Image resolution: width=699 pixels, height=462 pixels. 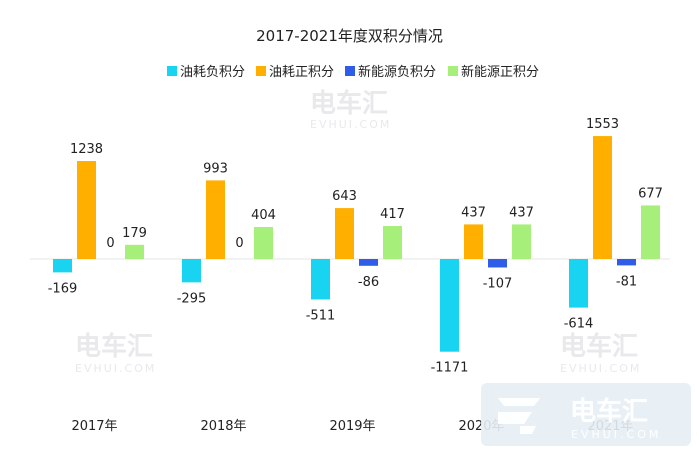 What do you see at coordinates (94, 426) in the screenshot?
I see `x-tick-label: 2017年` at bounding box center [94, 426].